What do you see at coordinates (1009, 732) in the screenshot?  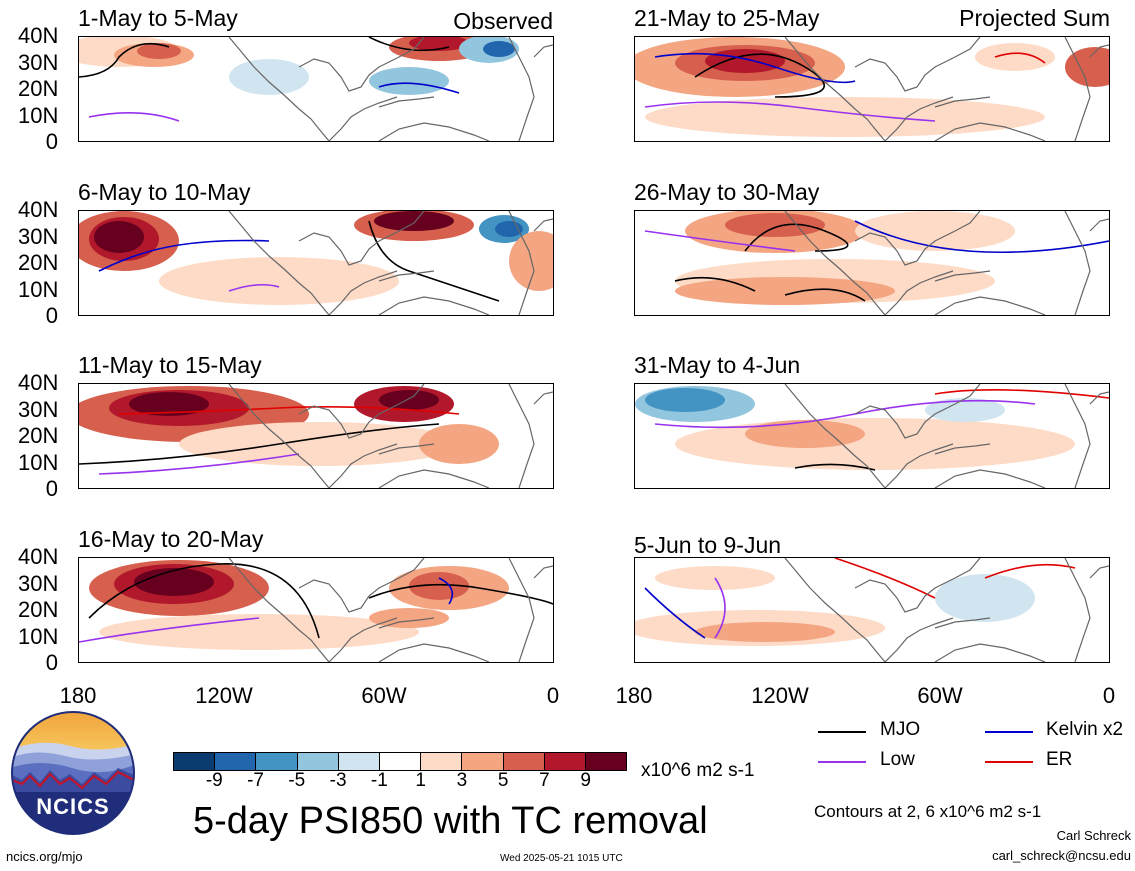 I see `legend-kelvin-line` at bounding box center [1009, 732].